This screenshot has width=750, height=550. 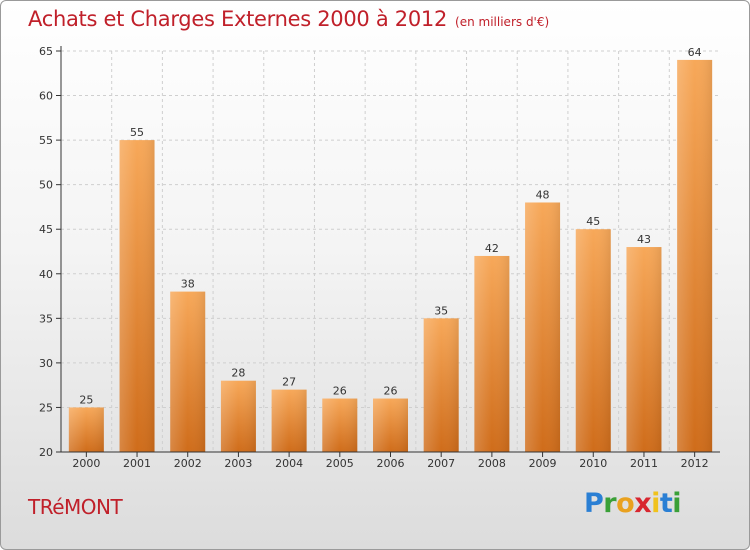 What do you see at coordinates (593, 463) in the screenshot?
I see `x-tick-label-2010: 2010` at bounding box center [593, 463].